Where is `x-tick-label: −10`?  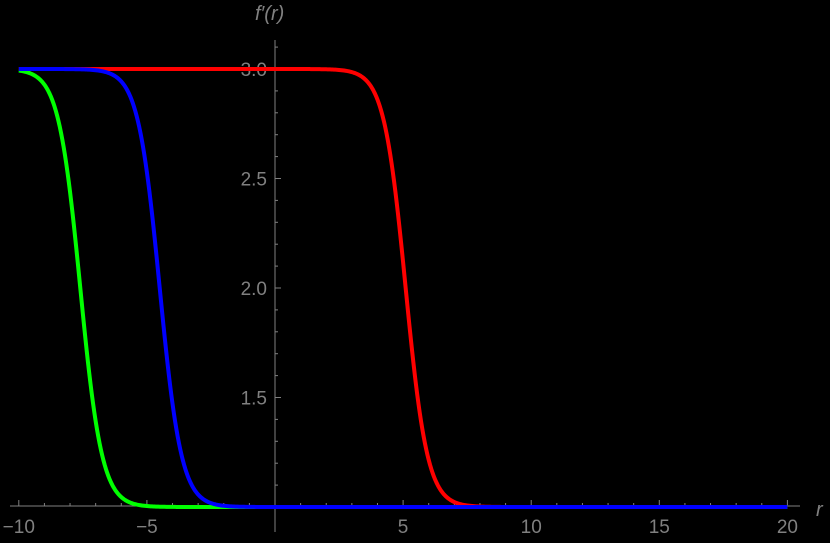
x-tick-label: −10 is located at coordinates (19, 527).